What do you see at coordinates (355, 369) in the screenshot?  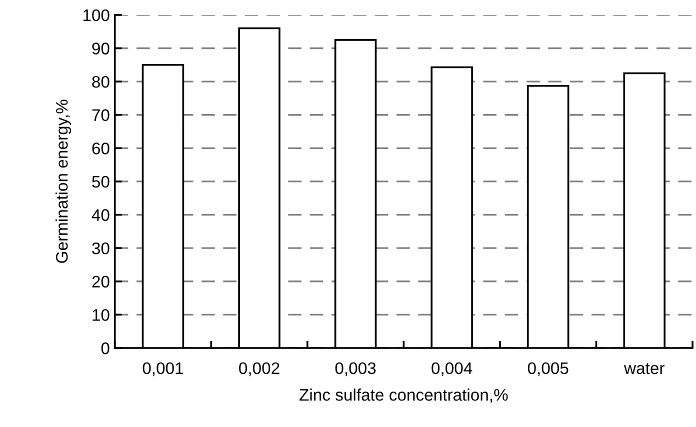 I see `x-tick-label: 0,003` at bounding box center [355, 369].